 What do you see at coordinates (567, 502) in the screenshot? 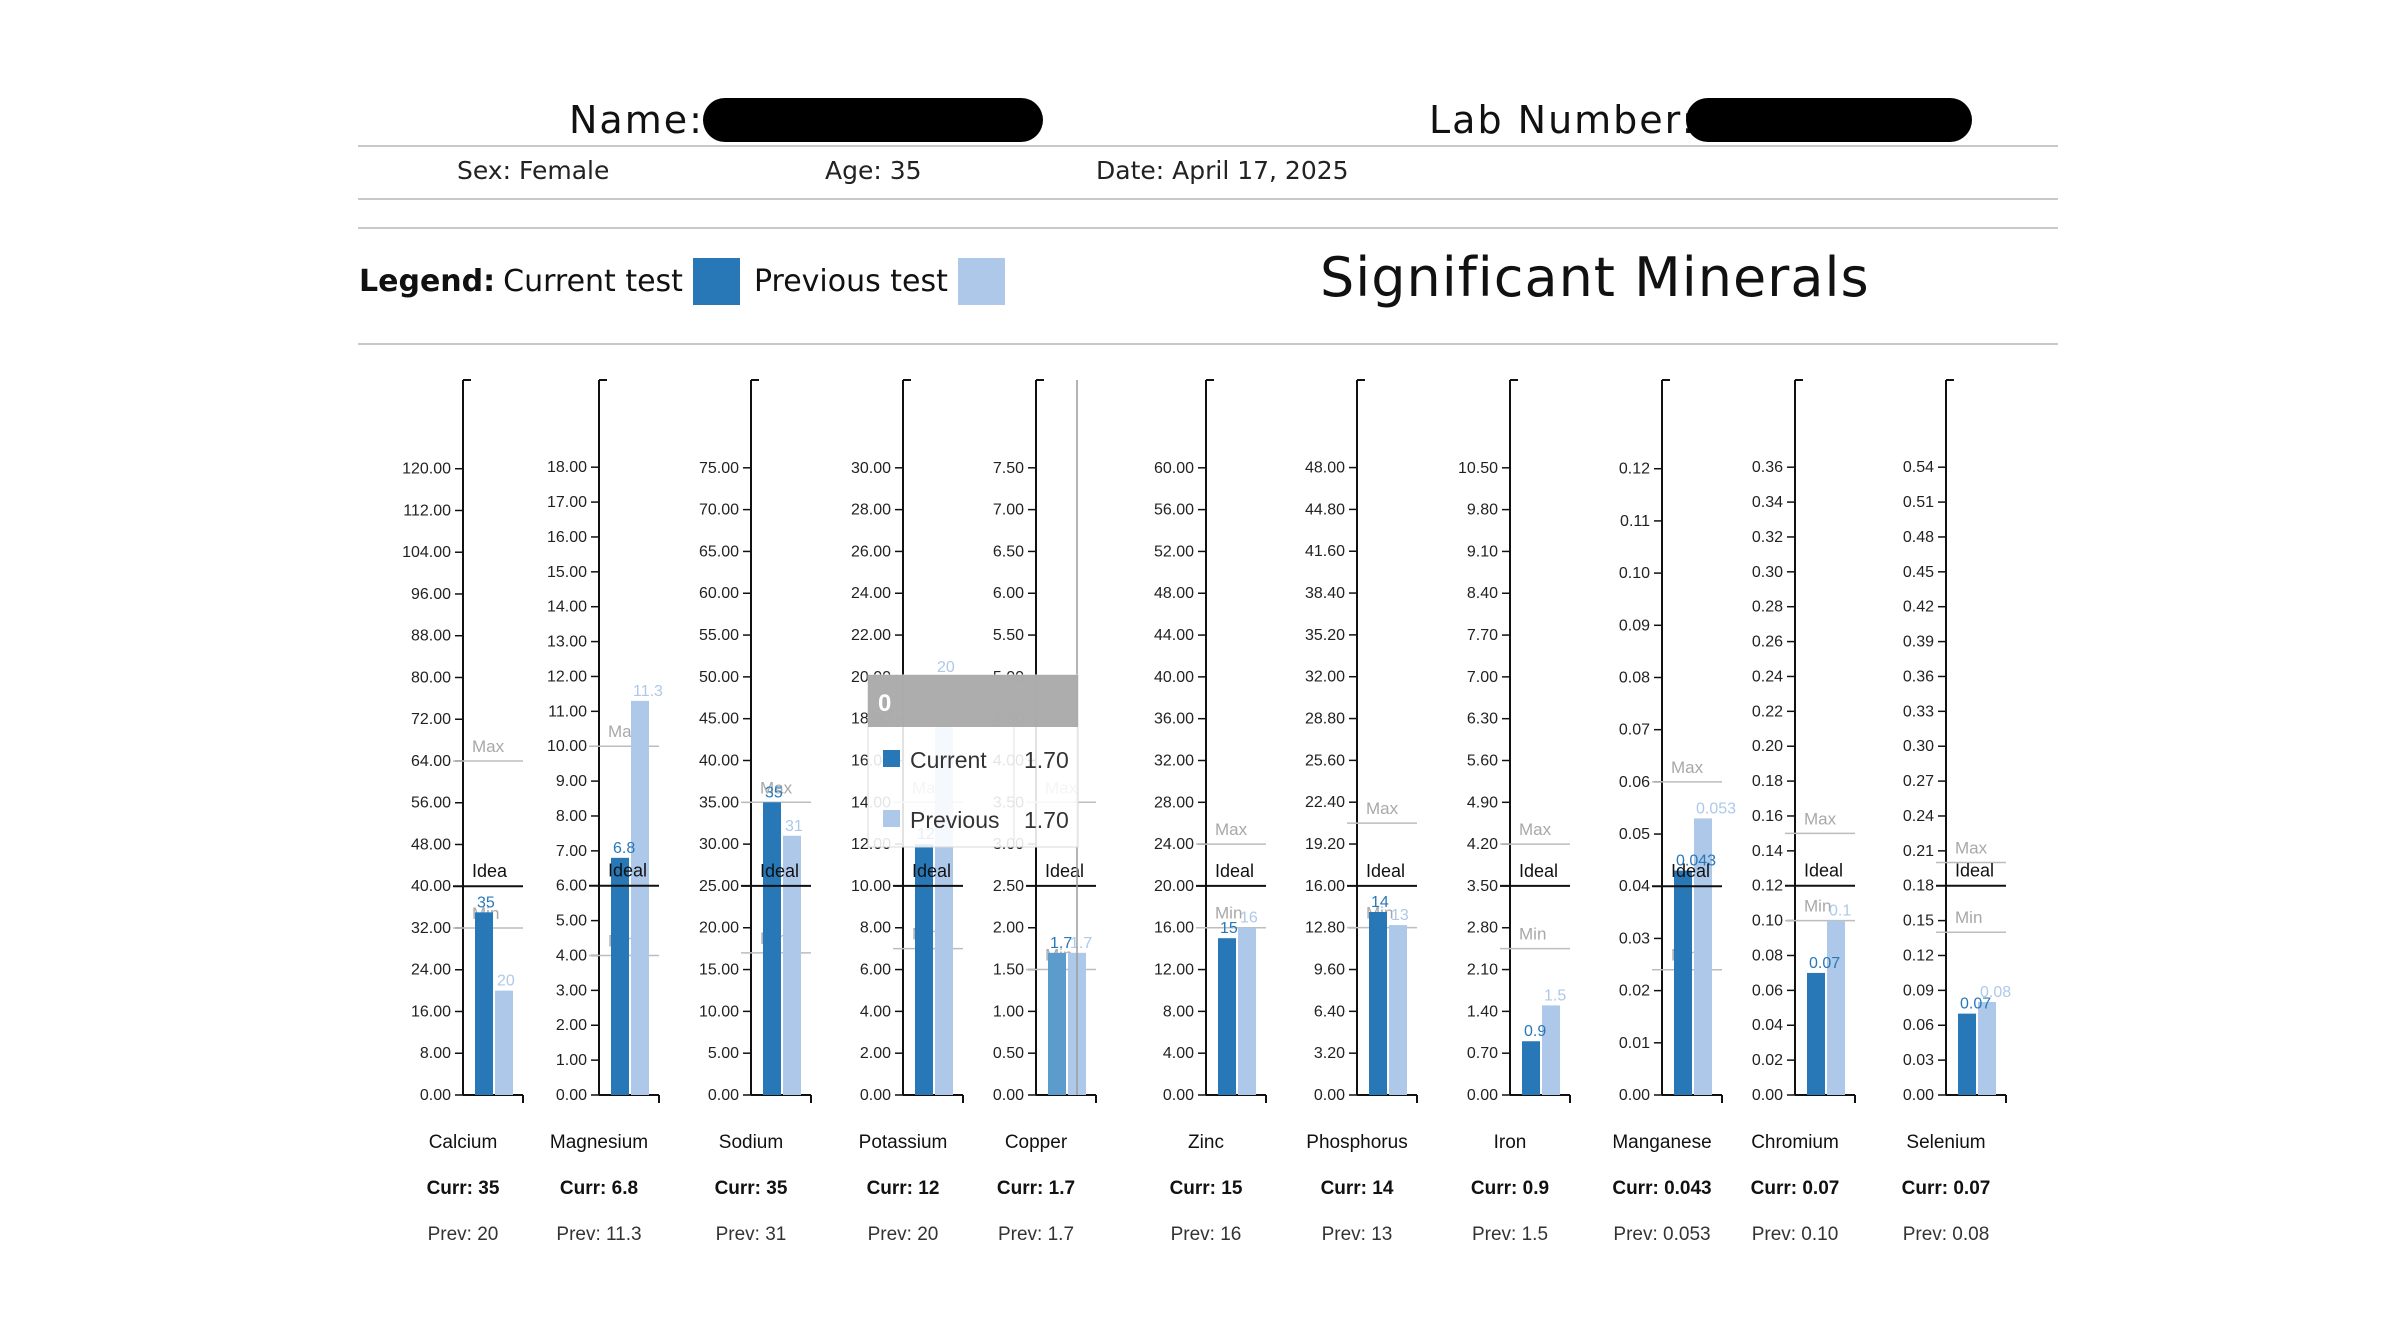
I see `magnesium-tick-label: 17.00` at bounding box center [567, 502].